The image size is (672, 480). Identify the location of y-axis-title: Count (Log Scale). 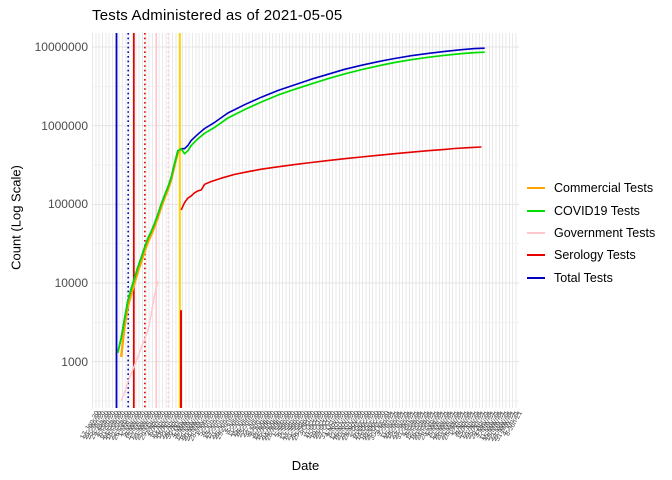
(16, 217).